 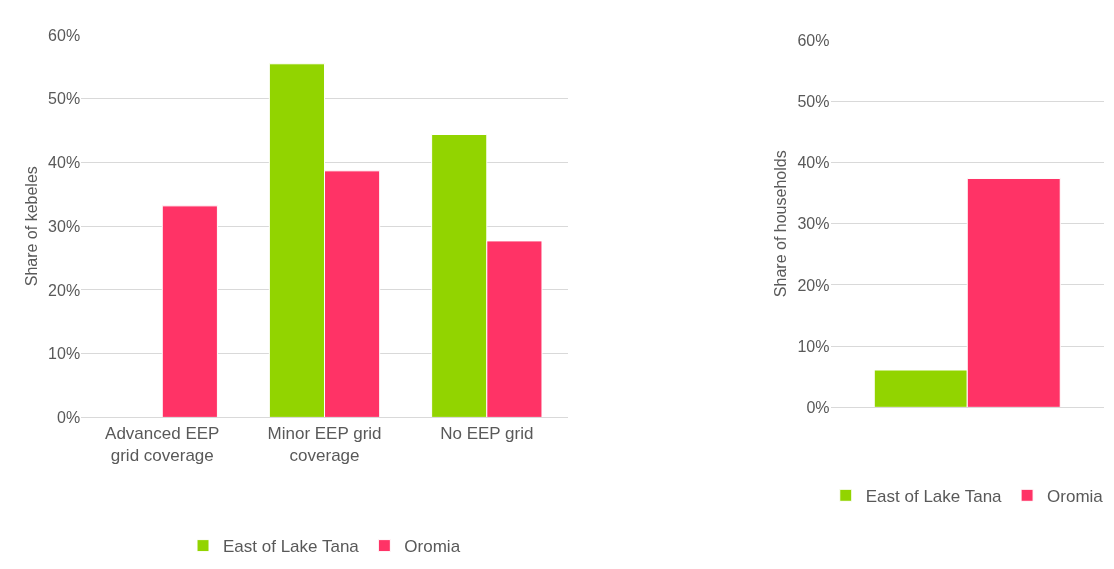 I want to click on bar, so click(x=189, y=311).